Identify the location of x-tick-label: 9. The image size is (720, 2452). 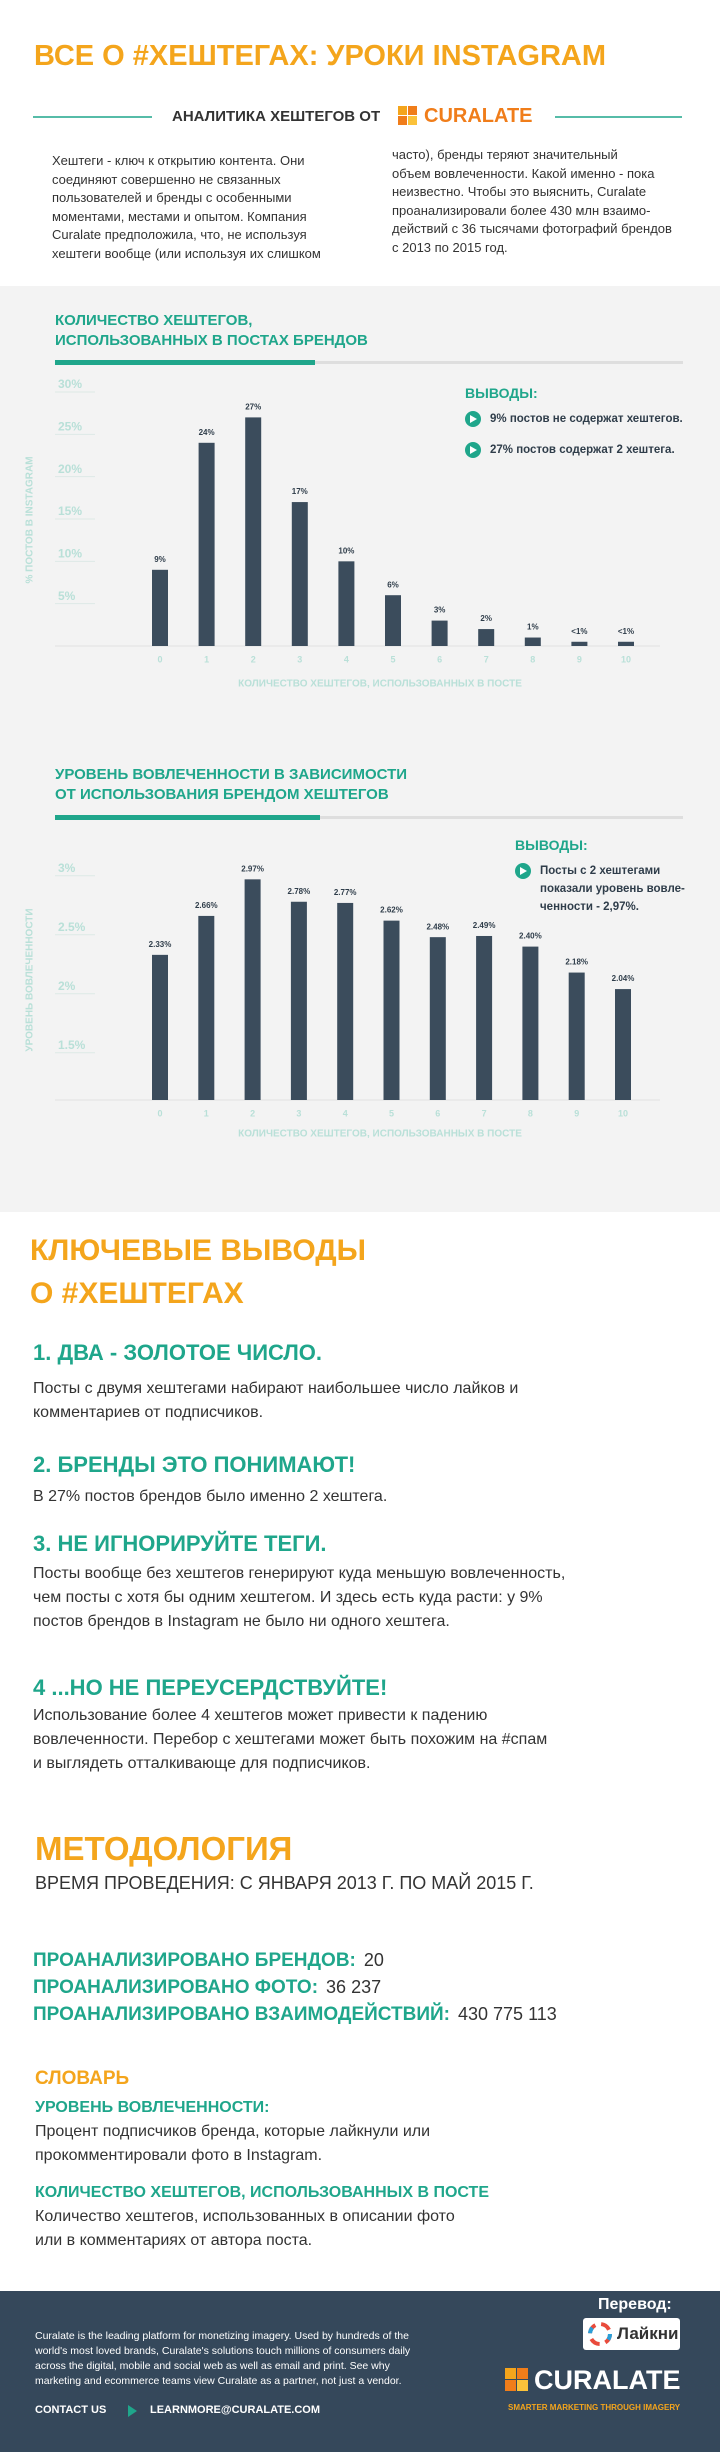
(579, 659).